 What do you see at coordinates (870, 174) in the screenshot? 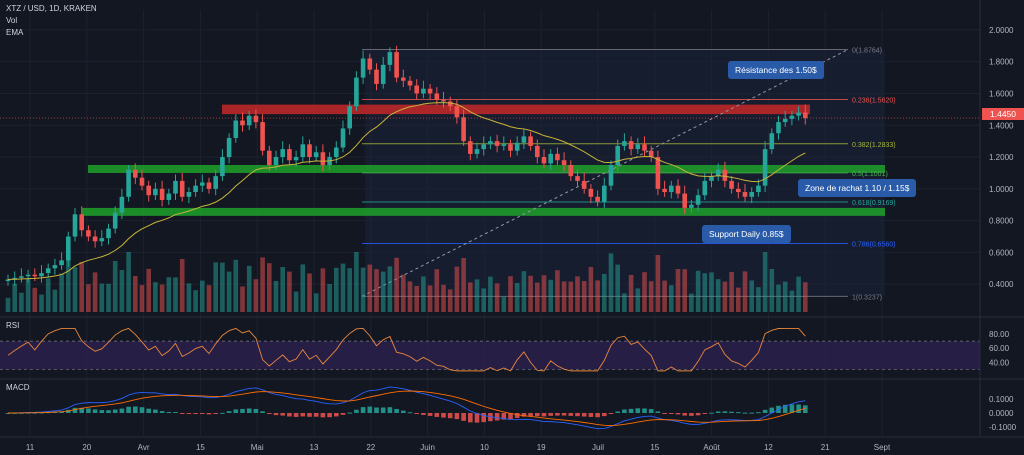
I see `fib-level-label: 0.5(1.1001)` at bounding box center [870, 174].